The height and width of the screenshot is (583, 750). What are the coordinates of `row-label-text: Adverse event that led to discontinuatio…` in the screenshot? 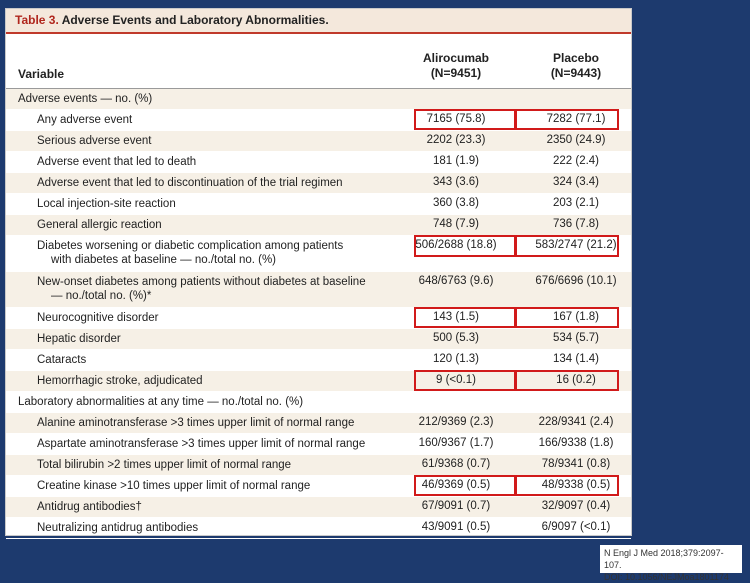 It's located at (190, 183).